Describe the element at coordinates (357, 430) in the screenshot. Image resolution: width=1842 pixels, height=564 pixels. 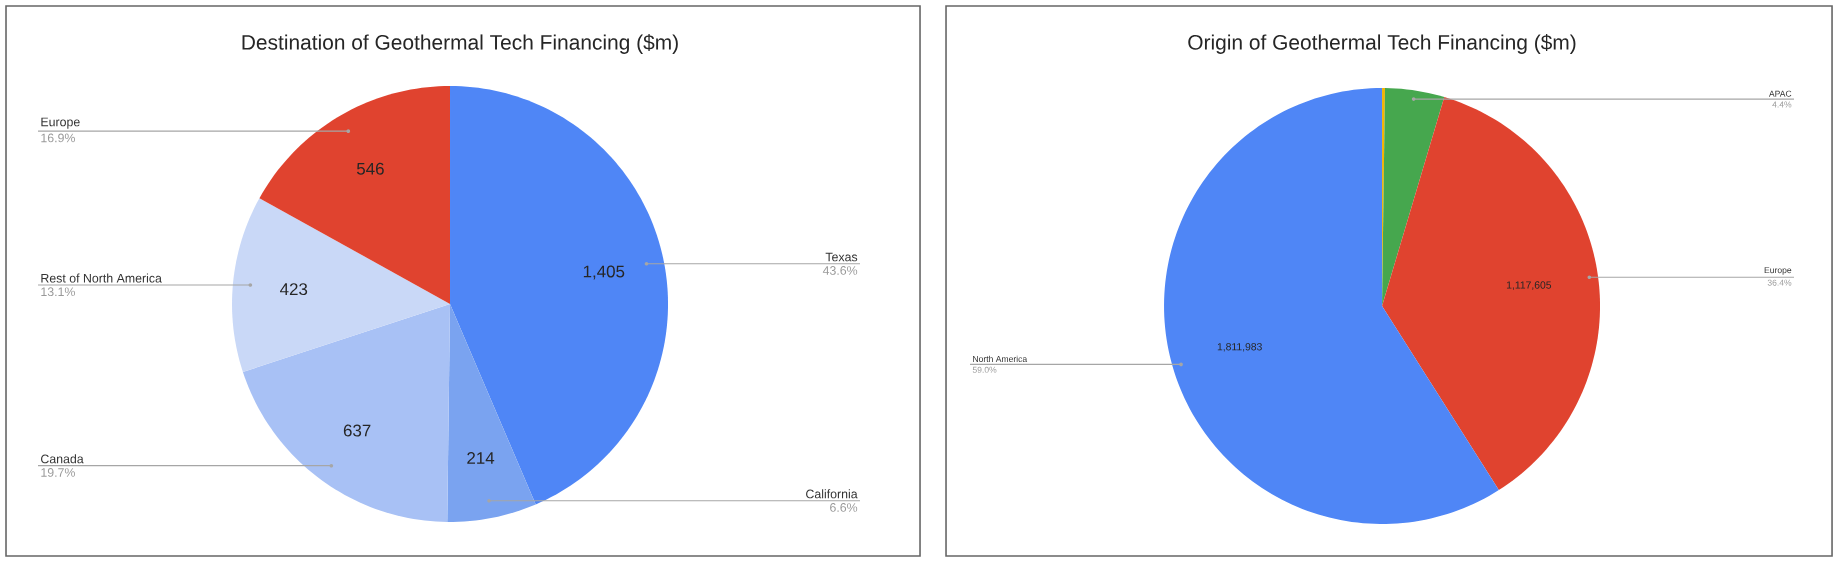
I see `data-label: 637` at that location.